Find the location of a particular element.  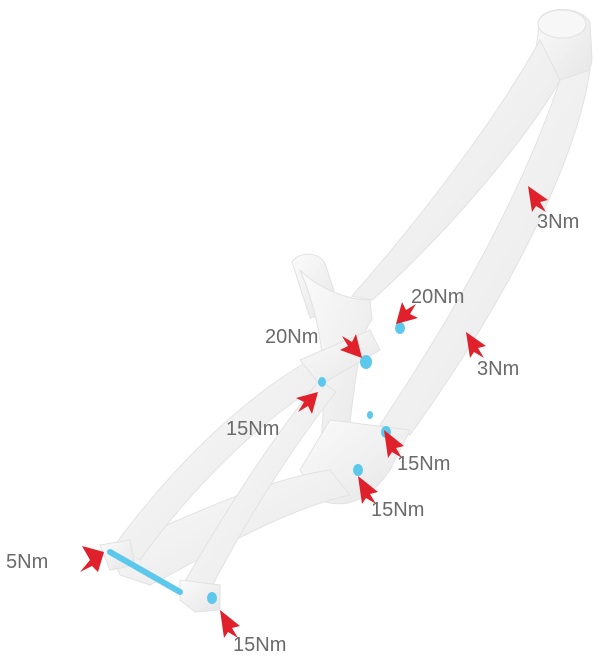

callout-rear-axle: 5Nm is located at coordinates (55, 559).